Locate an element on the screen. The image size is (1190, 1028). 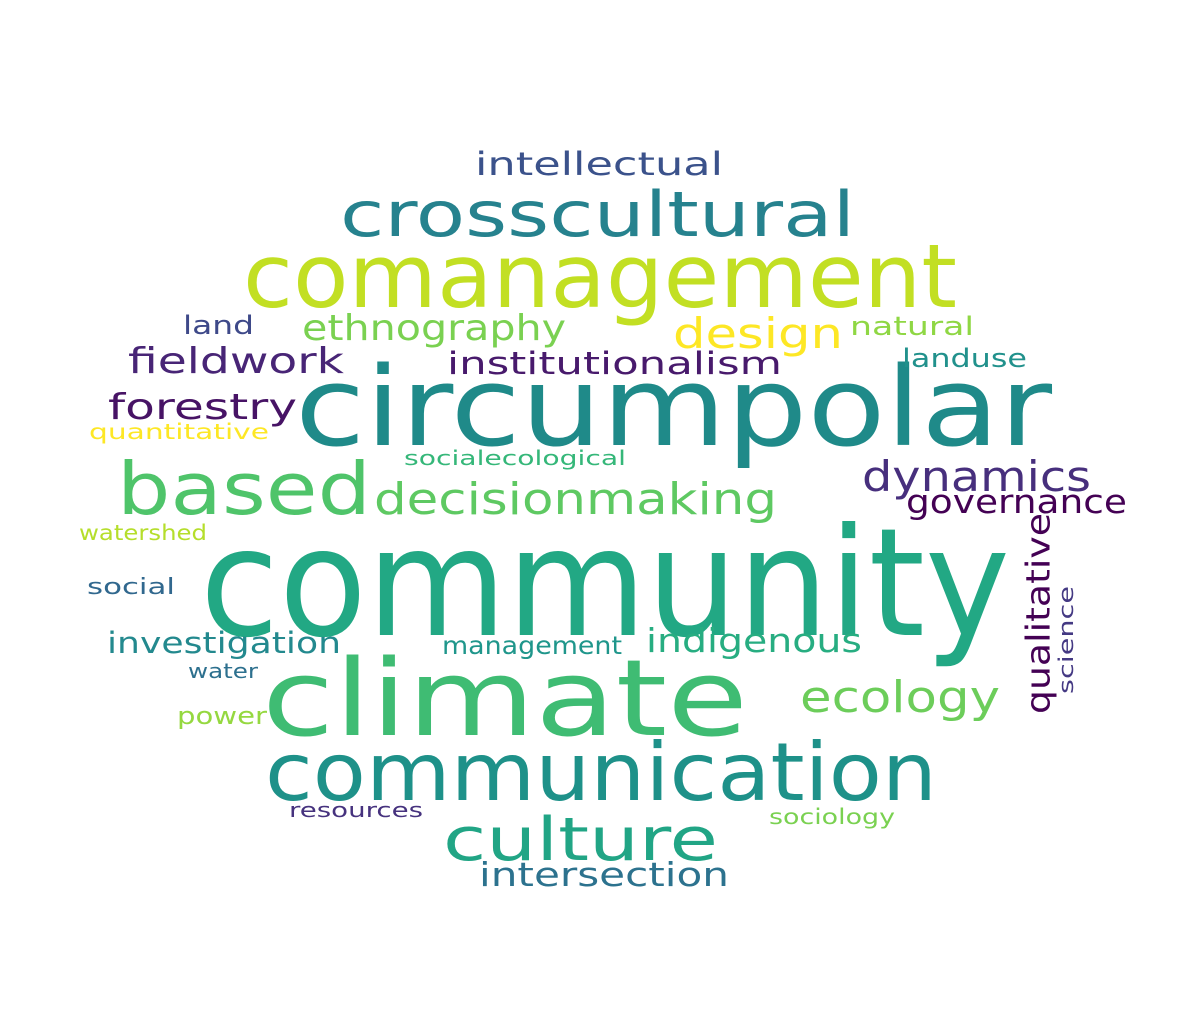
word-ethnography: ethnography is located at coordinates (434, 328).